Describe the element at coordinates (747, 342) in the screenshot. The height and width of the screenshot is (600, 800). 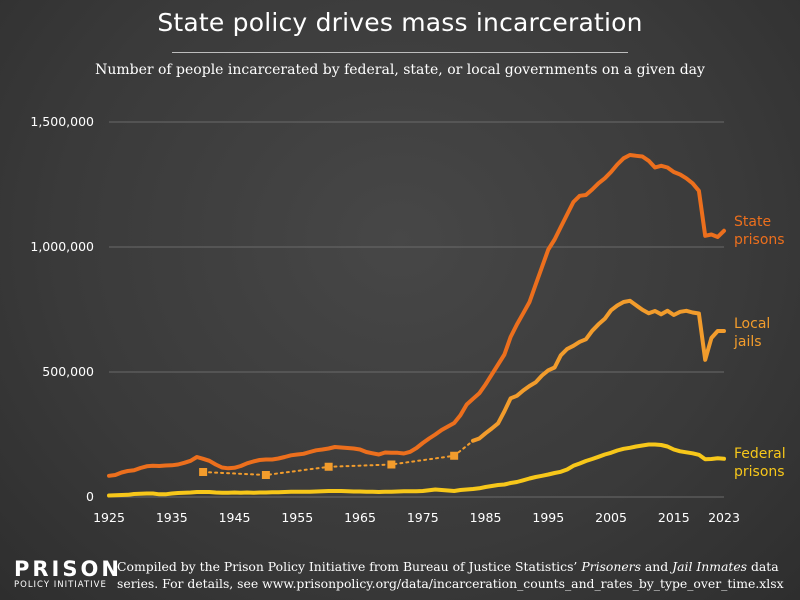
I see `series-label: jails` at that location.